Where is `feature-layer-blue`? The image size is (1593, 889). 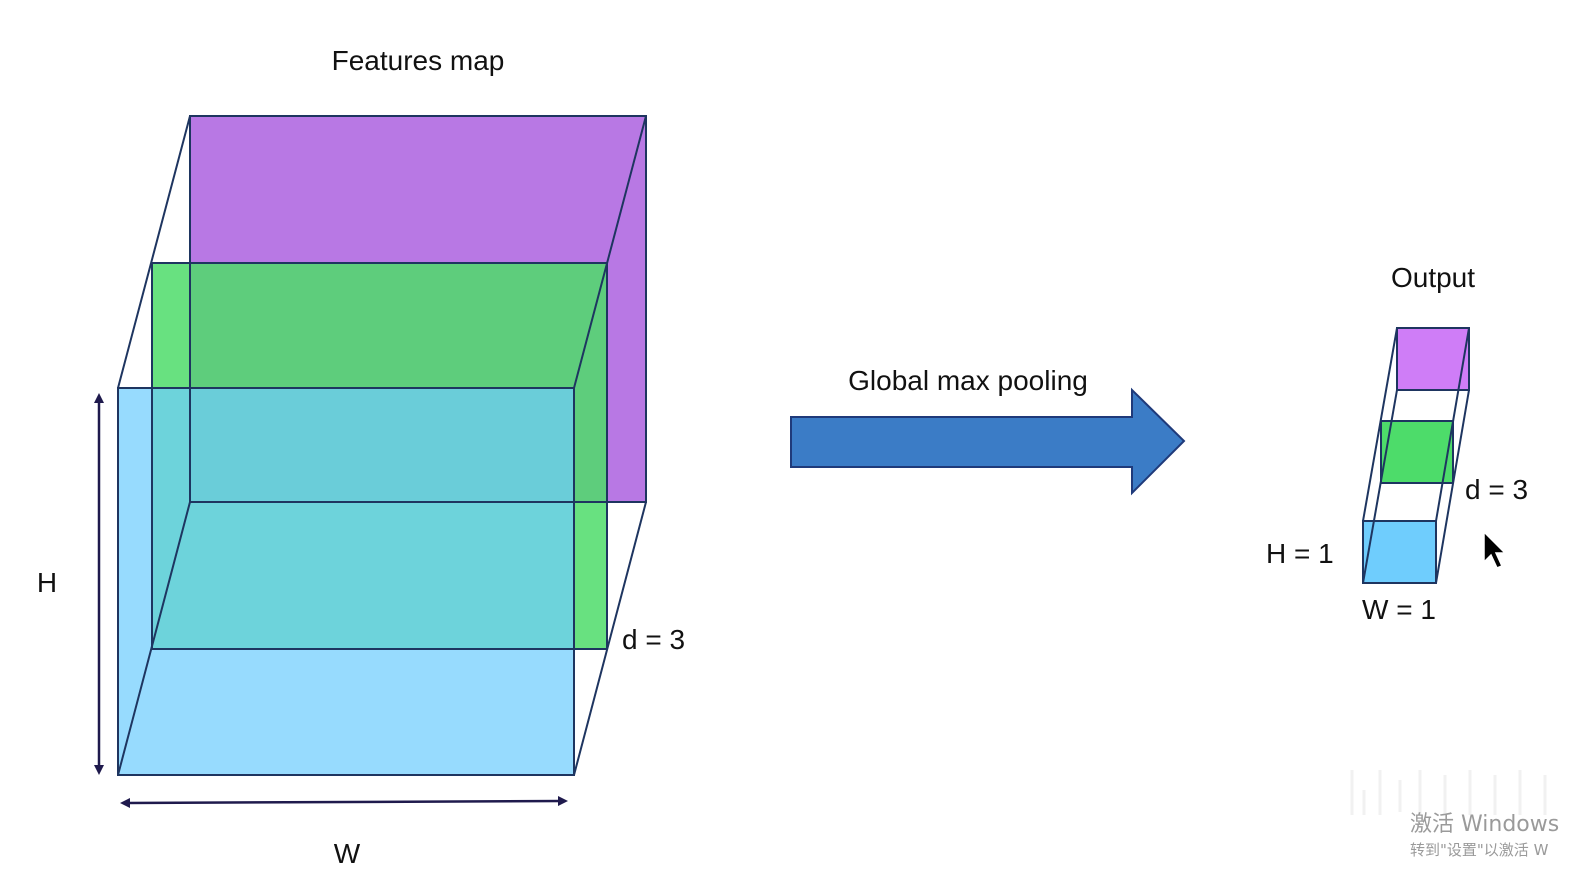 feature-layer-blue is located at coordinates (346, 581).